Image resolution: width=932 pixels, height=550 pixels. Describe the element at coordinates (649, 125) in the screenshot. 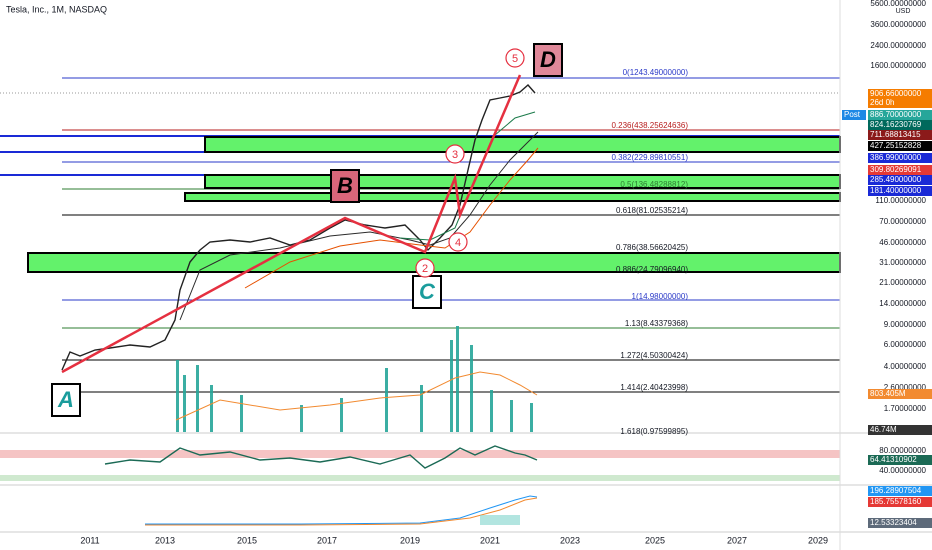

I see `fib-label: 0.236(438.25624636)` at that location.